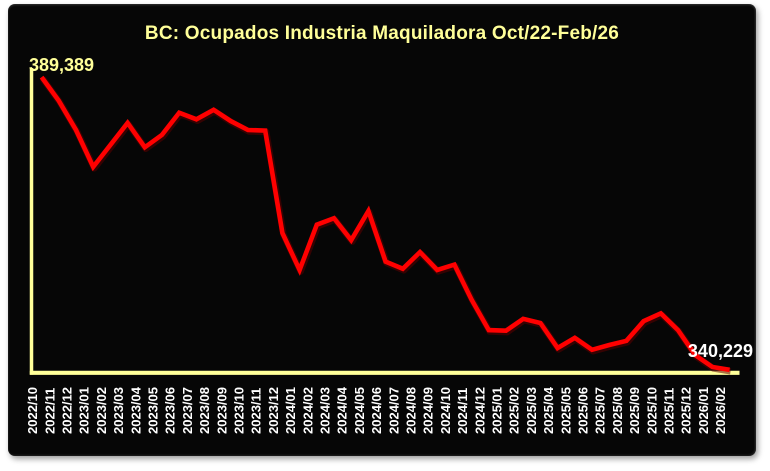 This screenshot has height=471, width=770. What do you see at coordinates (479, 410) in the screenshot?
I see `x-axis-label: 2024/12` at bounding box center [479, 410].